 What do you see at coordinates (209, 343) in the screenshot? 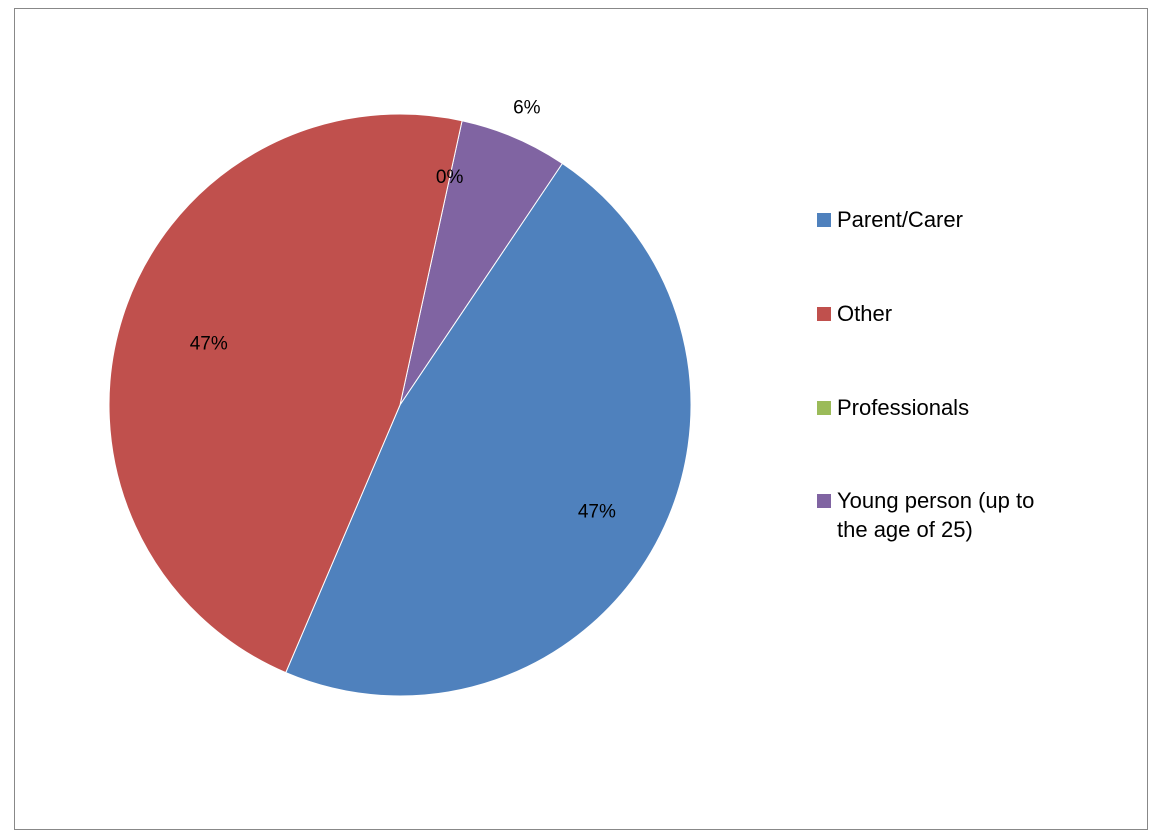
I see `data-label-other: 47%` at bounding box center [209, 343].